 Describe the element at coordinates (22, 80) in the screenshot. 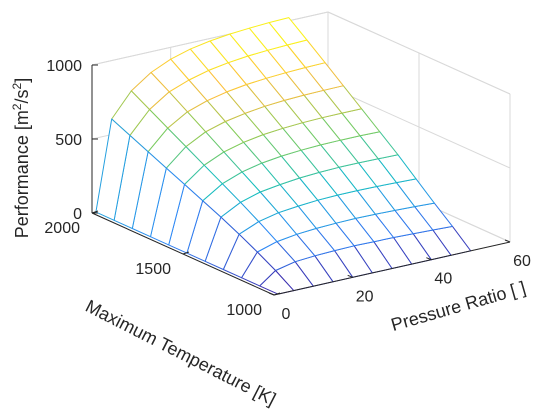

I see `z-axis-label-end: ]` at that location.